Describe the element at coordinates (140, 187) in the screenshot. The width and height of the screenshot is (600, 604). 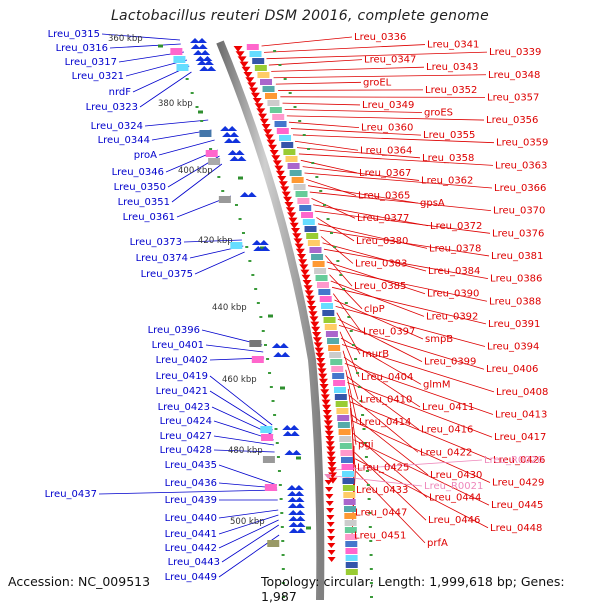
I see `gene-label: Lreu_0350` at that location.